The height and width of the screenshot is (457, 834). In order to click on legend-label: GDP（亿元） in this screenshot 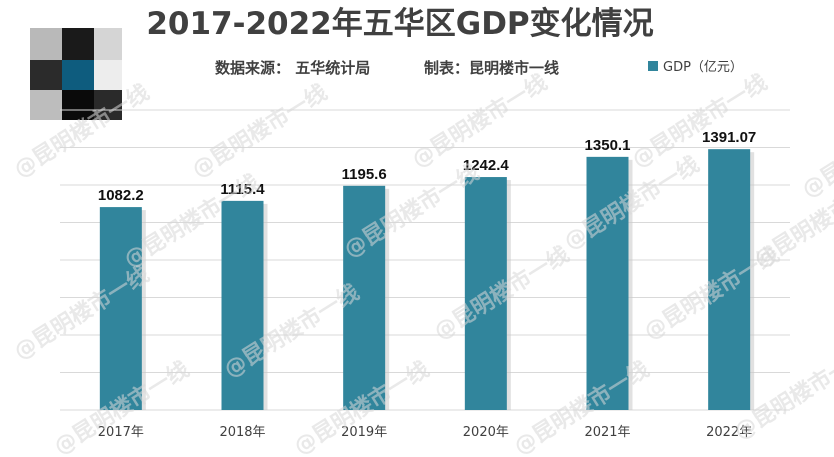, I will do `click(703, 67)`.